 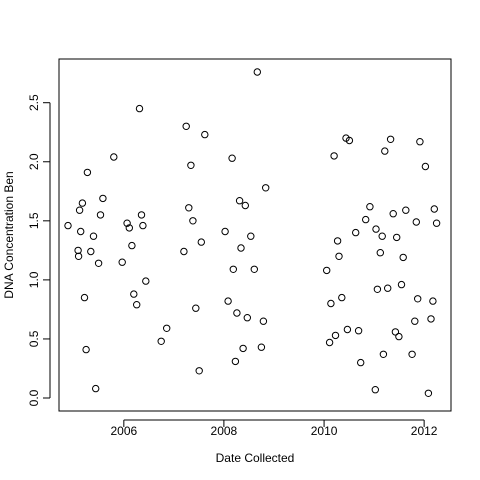 I want to click on x-tick-label: 2008, so click(x=224, y=431).